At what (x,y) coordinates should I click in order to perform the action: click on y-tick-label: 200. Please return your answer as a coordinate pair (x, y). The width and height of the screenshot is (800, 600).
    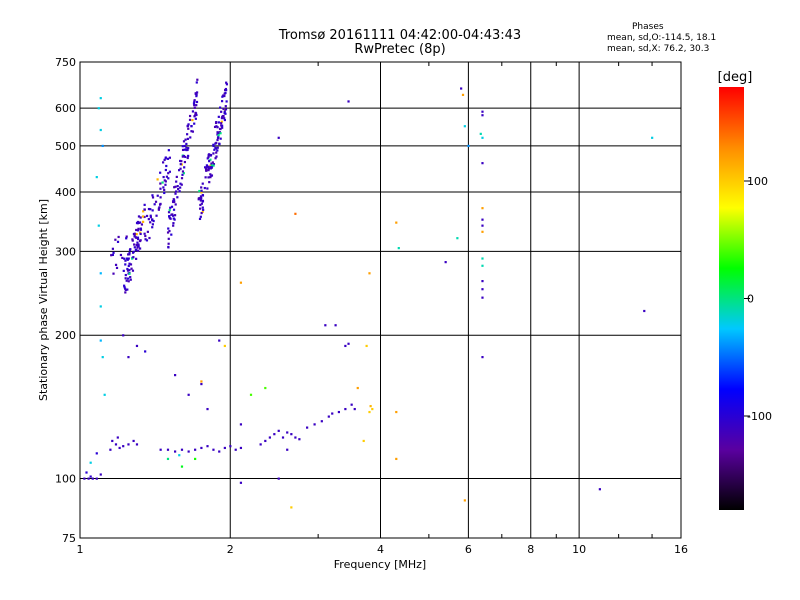
    Looking at the image, I should click on (65, 335).